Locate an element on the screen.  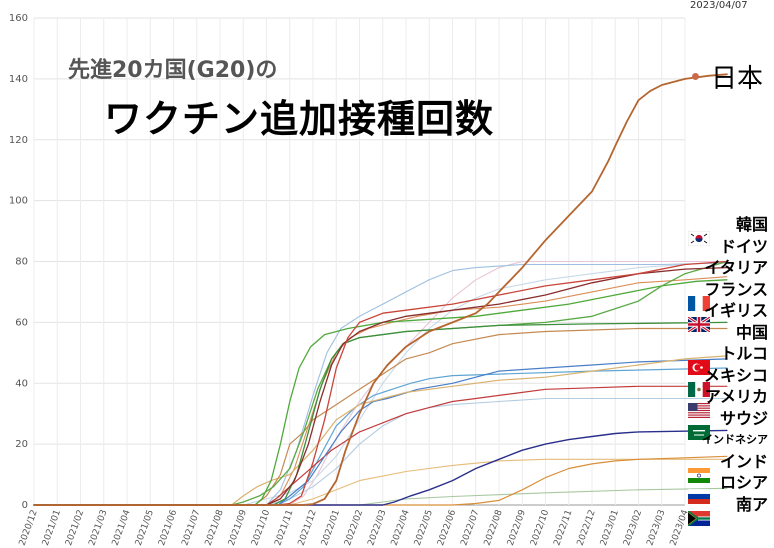
x-tick-label: 2022/03 is located at coordinates (377, 528).